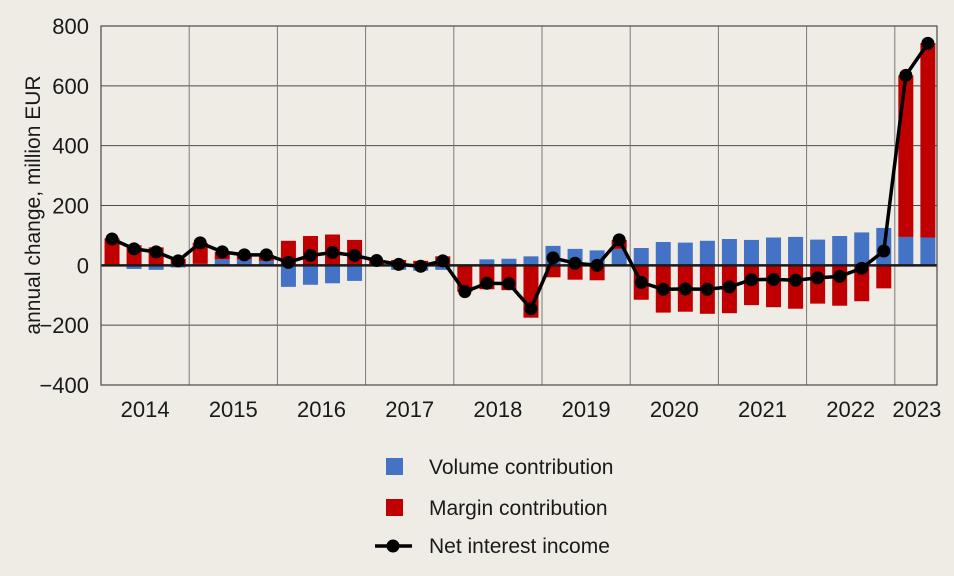  I want to click on y-tick-label: 800, so click(70, 26).